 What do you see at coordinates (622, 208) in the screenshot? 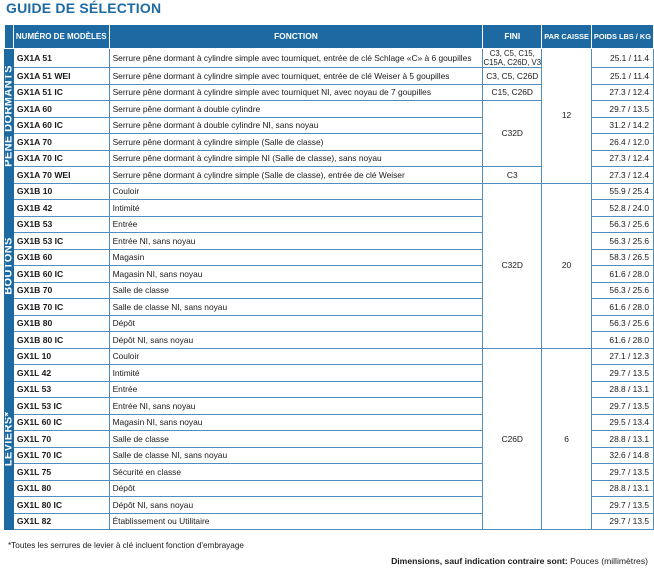
I see `poids-cell: 52.8 / 24.0` at bounding box center [622, 208].